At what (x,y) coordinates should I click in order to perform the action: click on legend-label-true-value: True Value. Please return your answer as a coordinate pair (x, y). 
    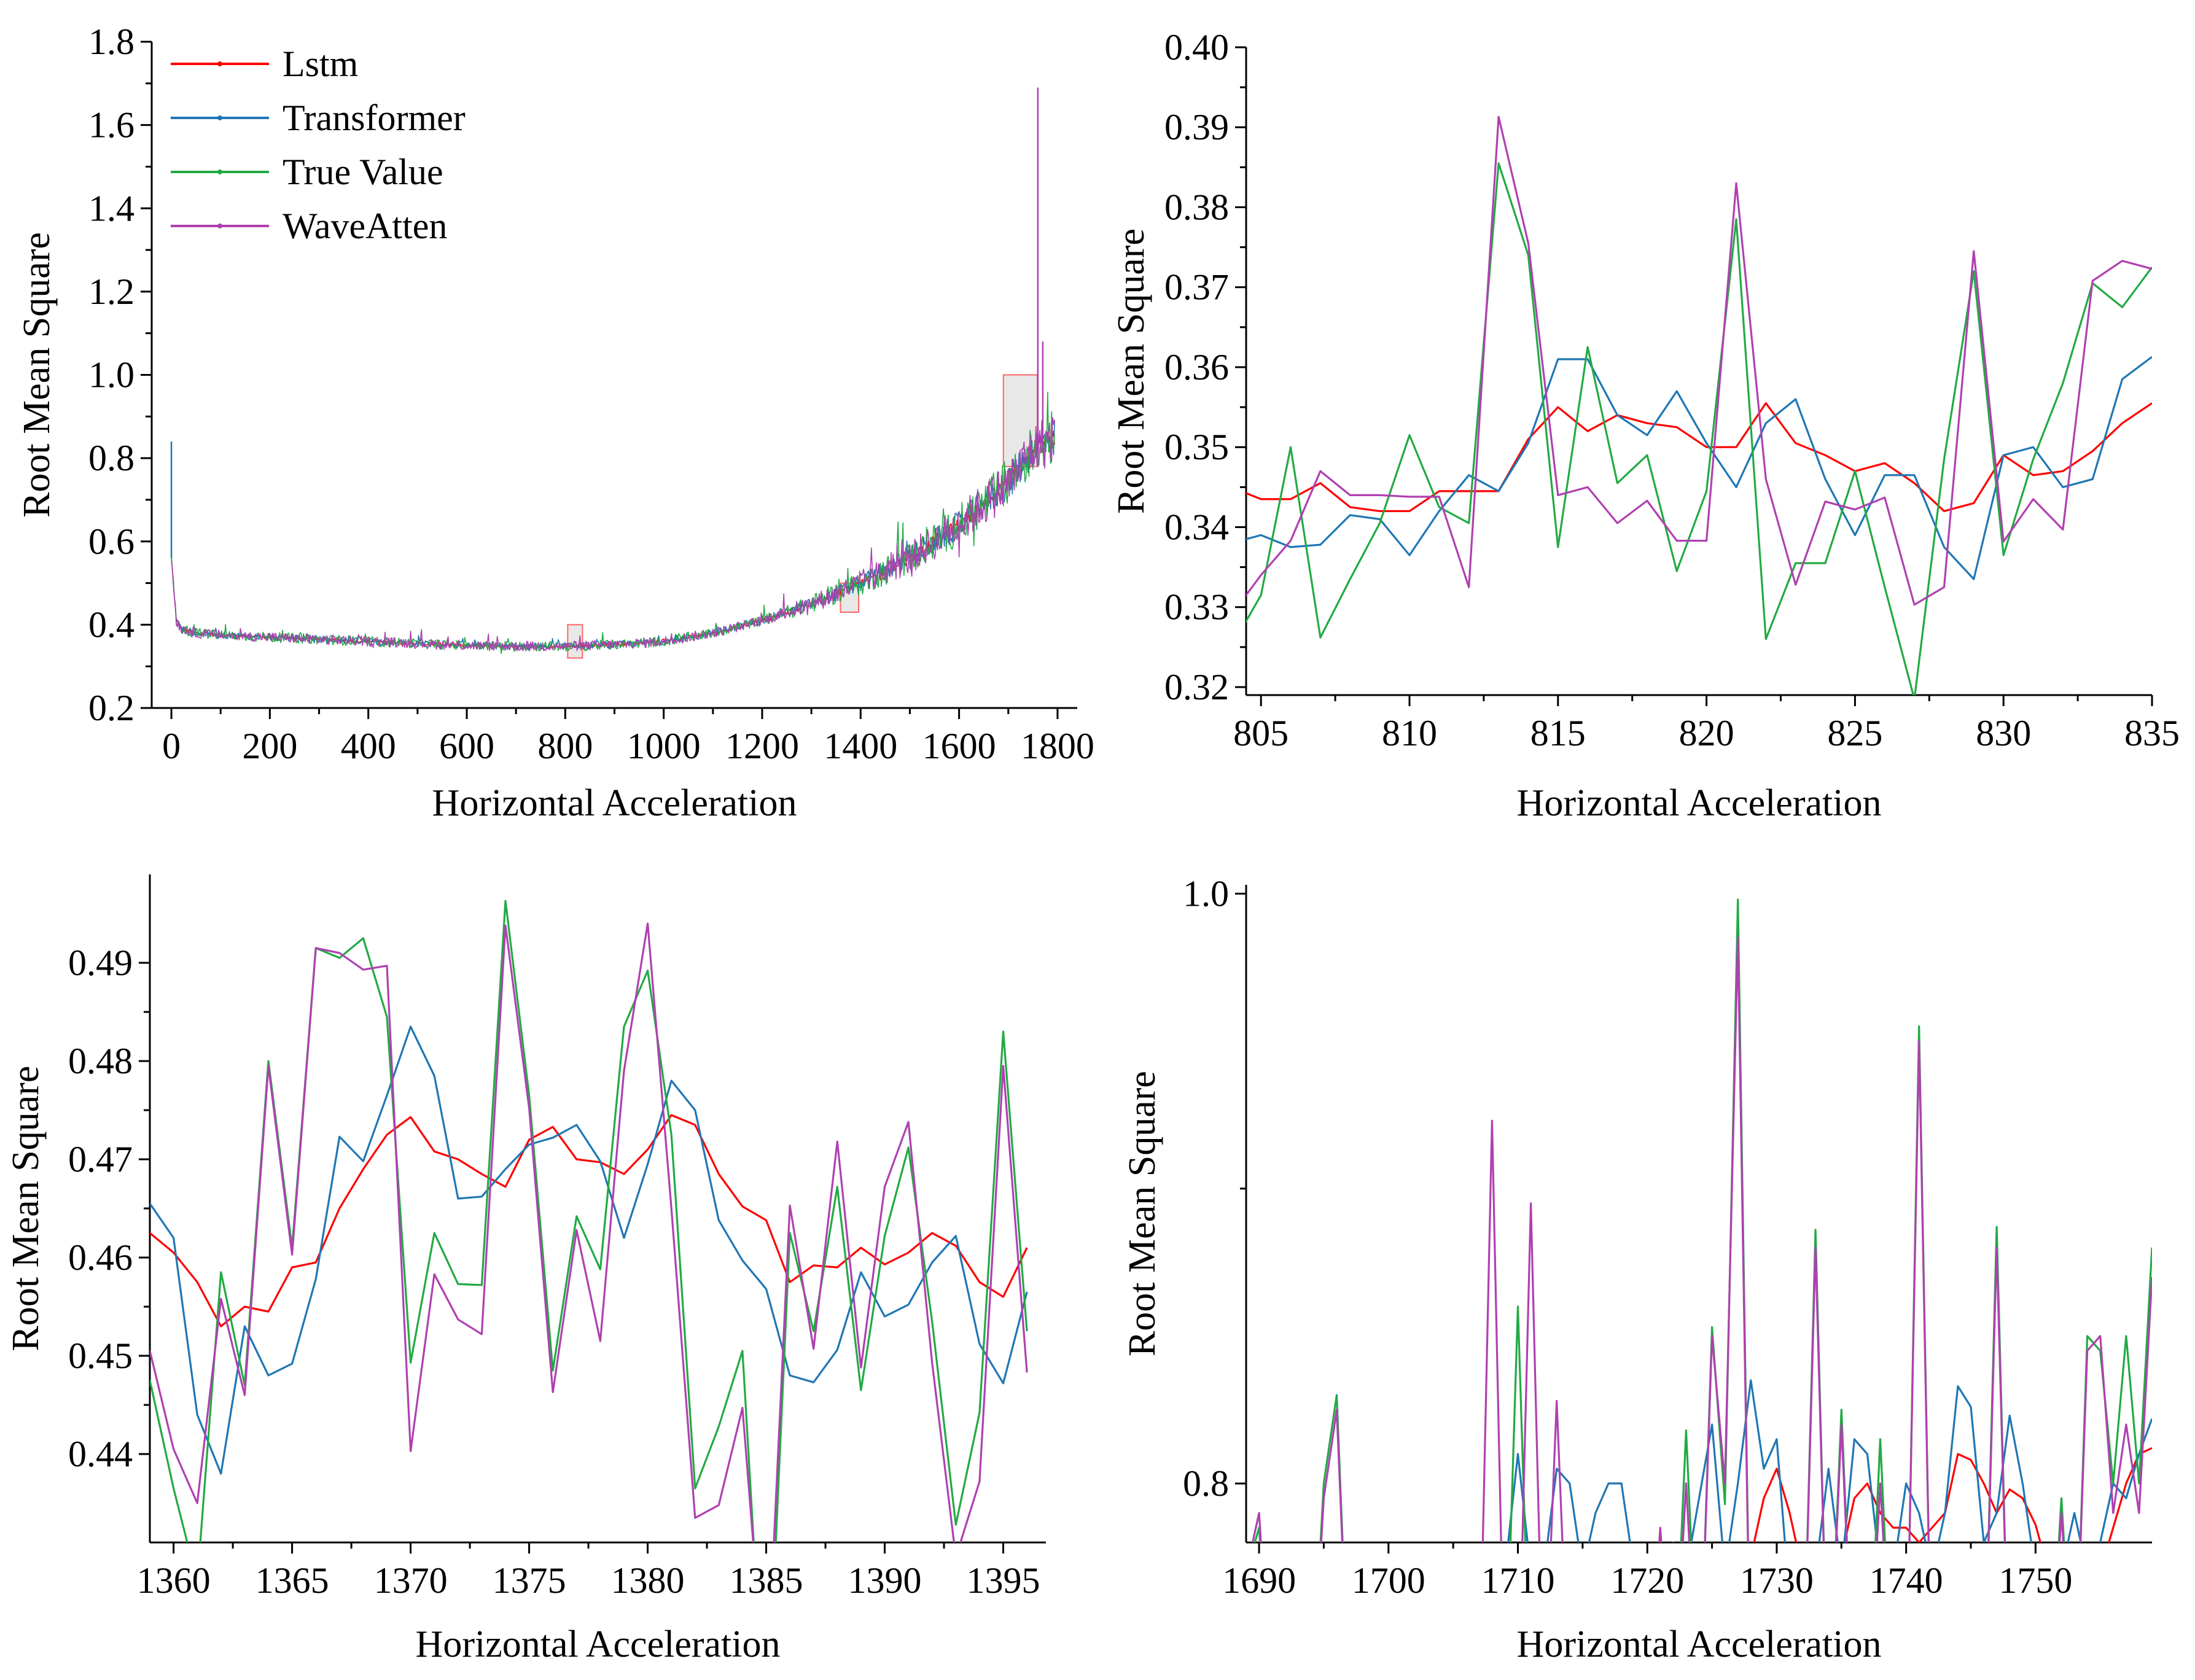
    Looking at the image, I should click on (363, 172).